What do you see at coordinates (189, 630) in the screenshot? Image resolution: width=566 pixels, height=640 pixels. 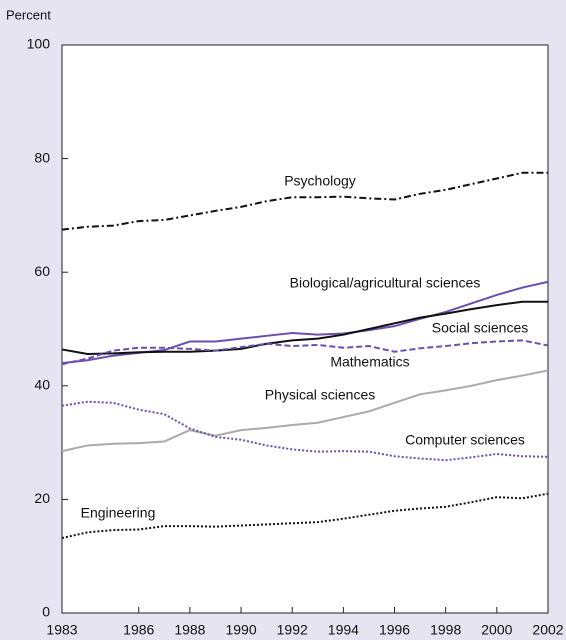 I see `x-tick-label: 1988` at bounding box center [189, 630].